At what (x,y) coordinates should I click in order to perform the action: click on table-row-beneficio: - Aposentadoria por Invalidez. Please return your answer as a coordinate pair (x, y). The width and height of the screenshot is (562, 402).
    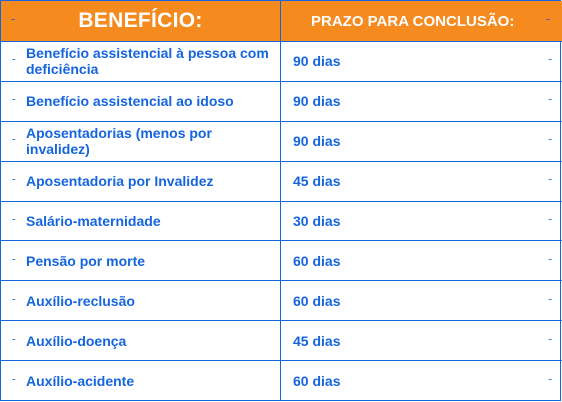
    Looking at the image, I should click on (141, 180).